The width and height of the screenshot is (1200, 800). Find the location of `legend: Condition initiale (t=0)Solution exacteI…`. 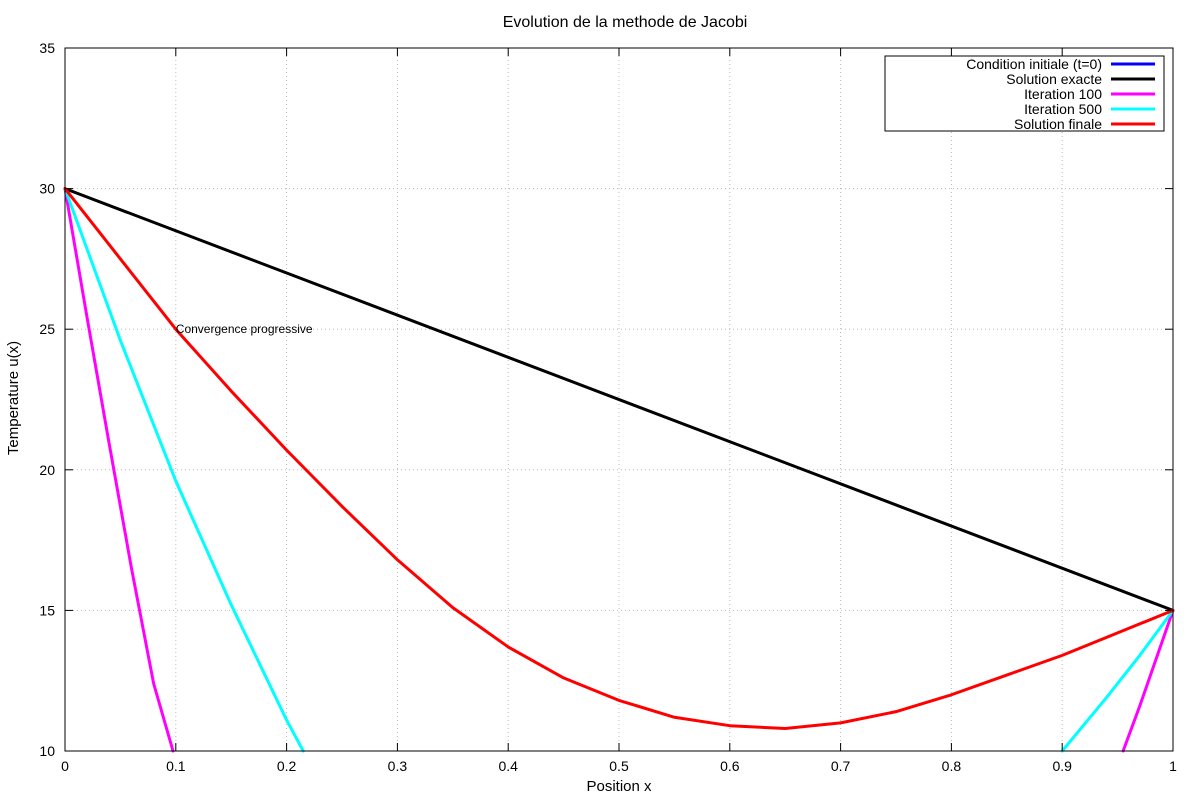

legend: Condition initiale (t=0)Solution exacteI… is located at coordinates (1024, 93).